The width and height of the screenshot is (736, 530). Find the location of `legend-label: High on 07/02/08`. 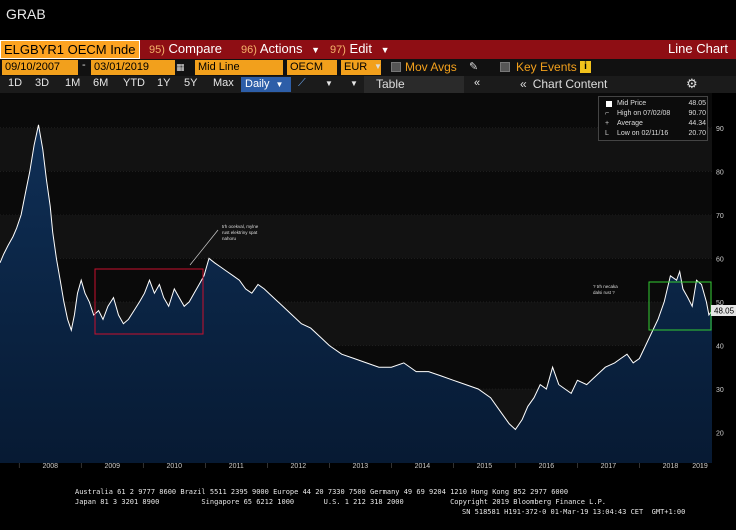

legend-label: High on 07/02/08 is located at coordinates (644, 113).